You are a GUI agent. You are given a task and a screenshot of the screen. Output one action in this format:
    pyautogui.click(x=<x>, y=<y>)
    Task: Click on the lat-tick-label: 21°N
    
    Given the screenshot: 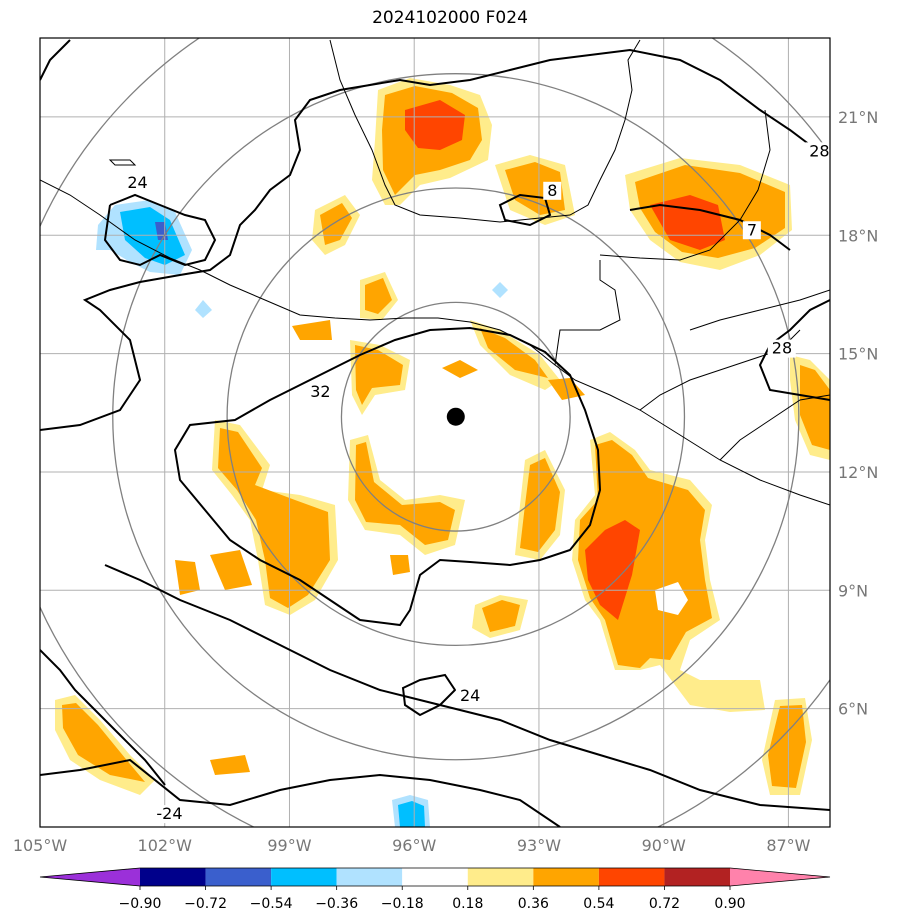 What is the action you would take?
    pyautogui.click(x=858, y=117)
    